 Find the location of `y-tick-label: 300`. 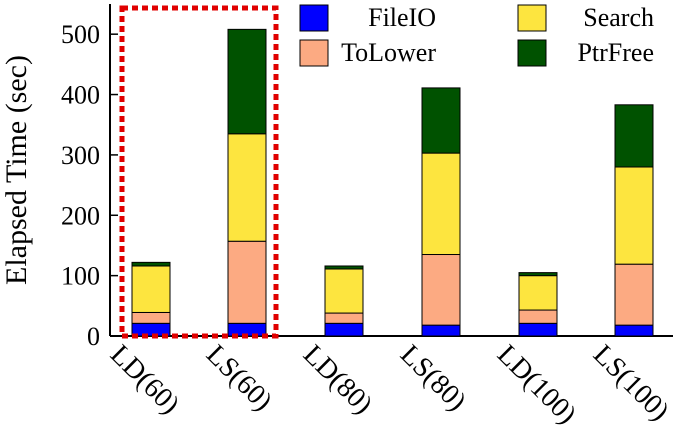

y-tick-label: 300 is located at coordinates (80, 155).